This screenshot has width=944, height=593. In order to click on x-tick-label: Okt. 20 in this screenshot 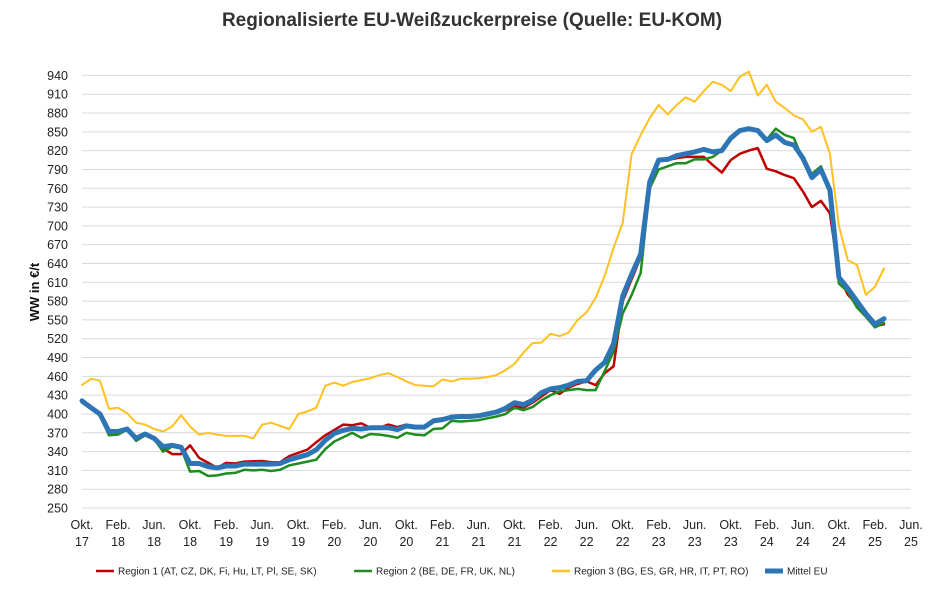, I will do `click(406, 533)`.